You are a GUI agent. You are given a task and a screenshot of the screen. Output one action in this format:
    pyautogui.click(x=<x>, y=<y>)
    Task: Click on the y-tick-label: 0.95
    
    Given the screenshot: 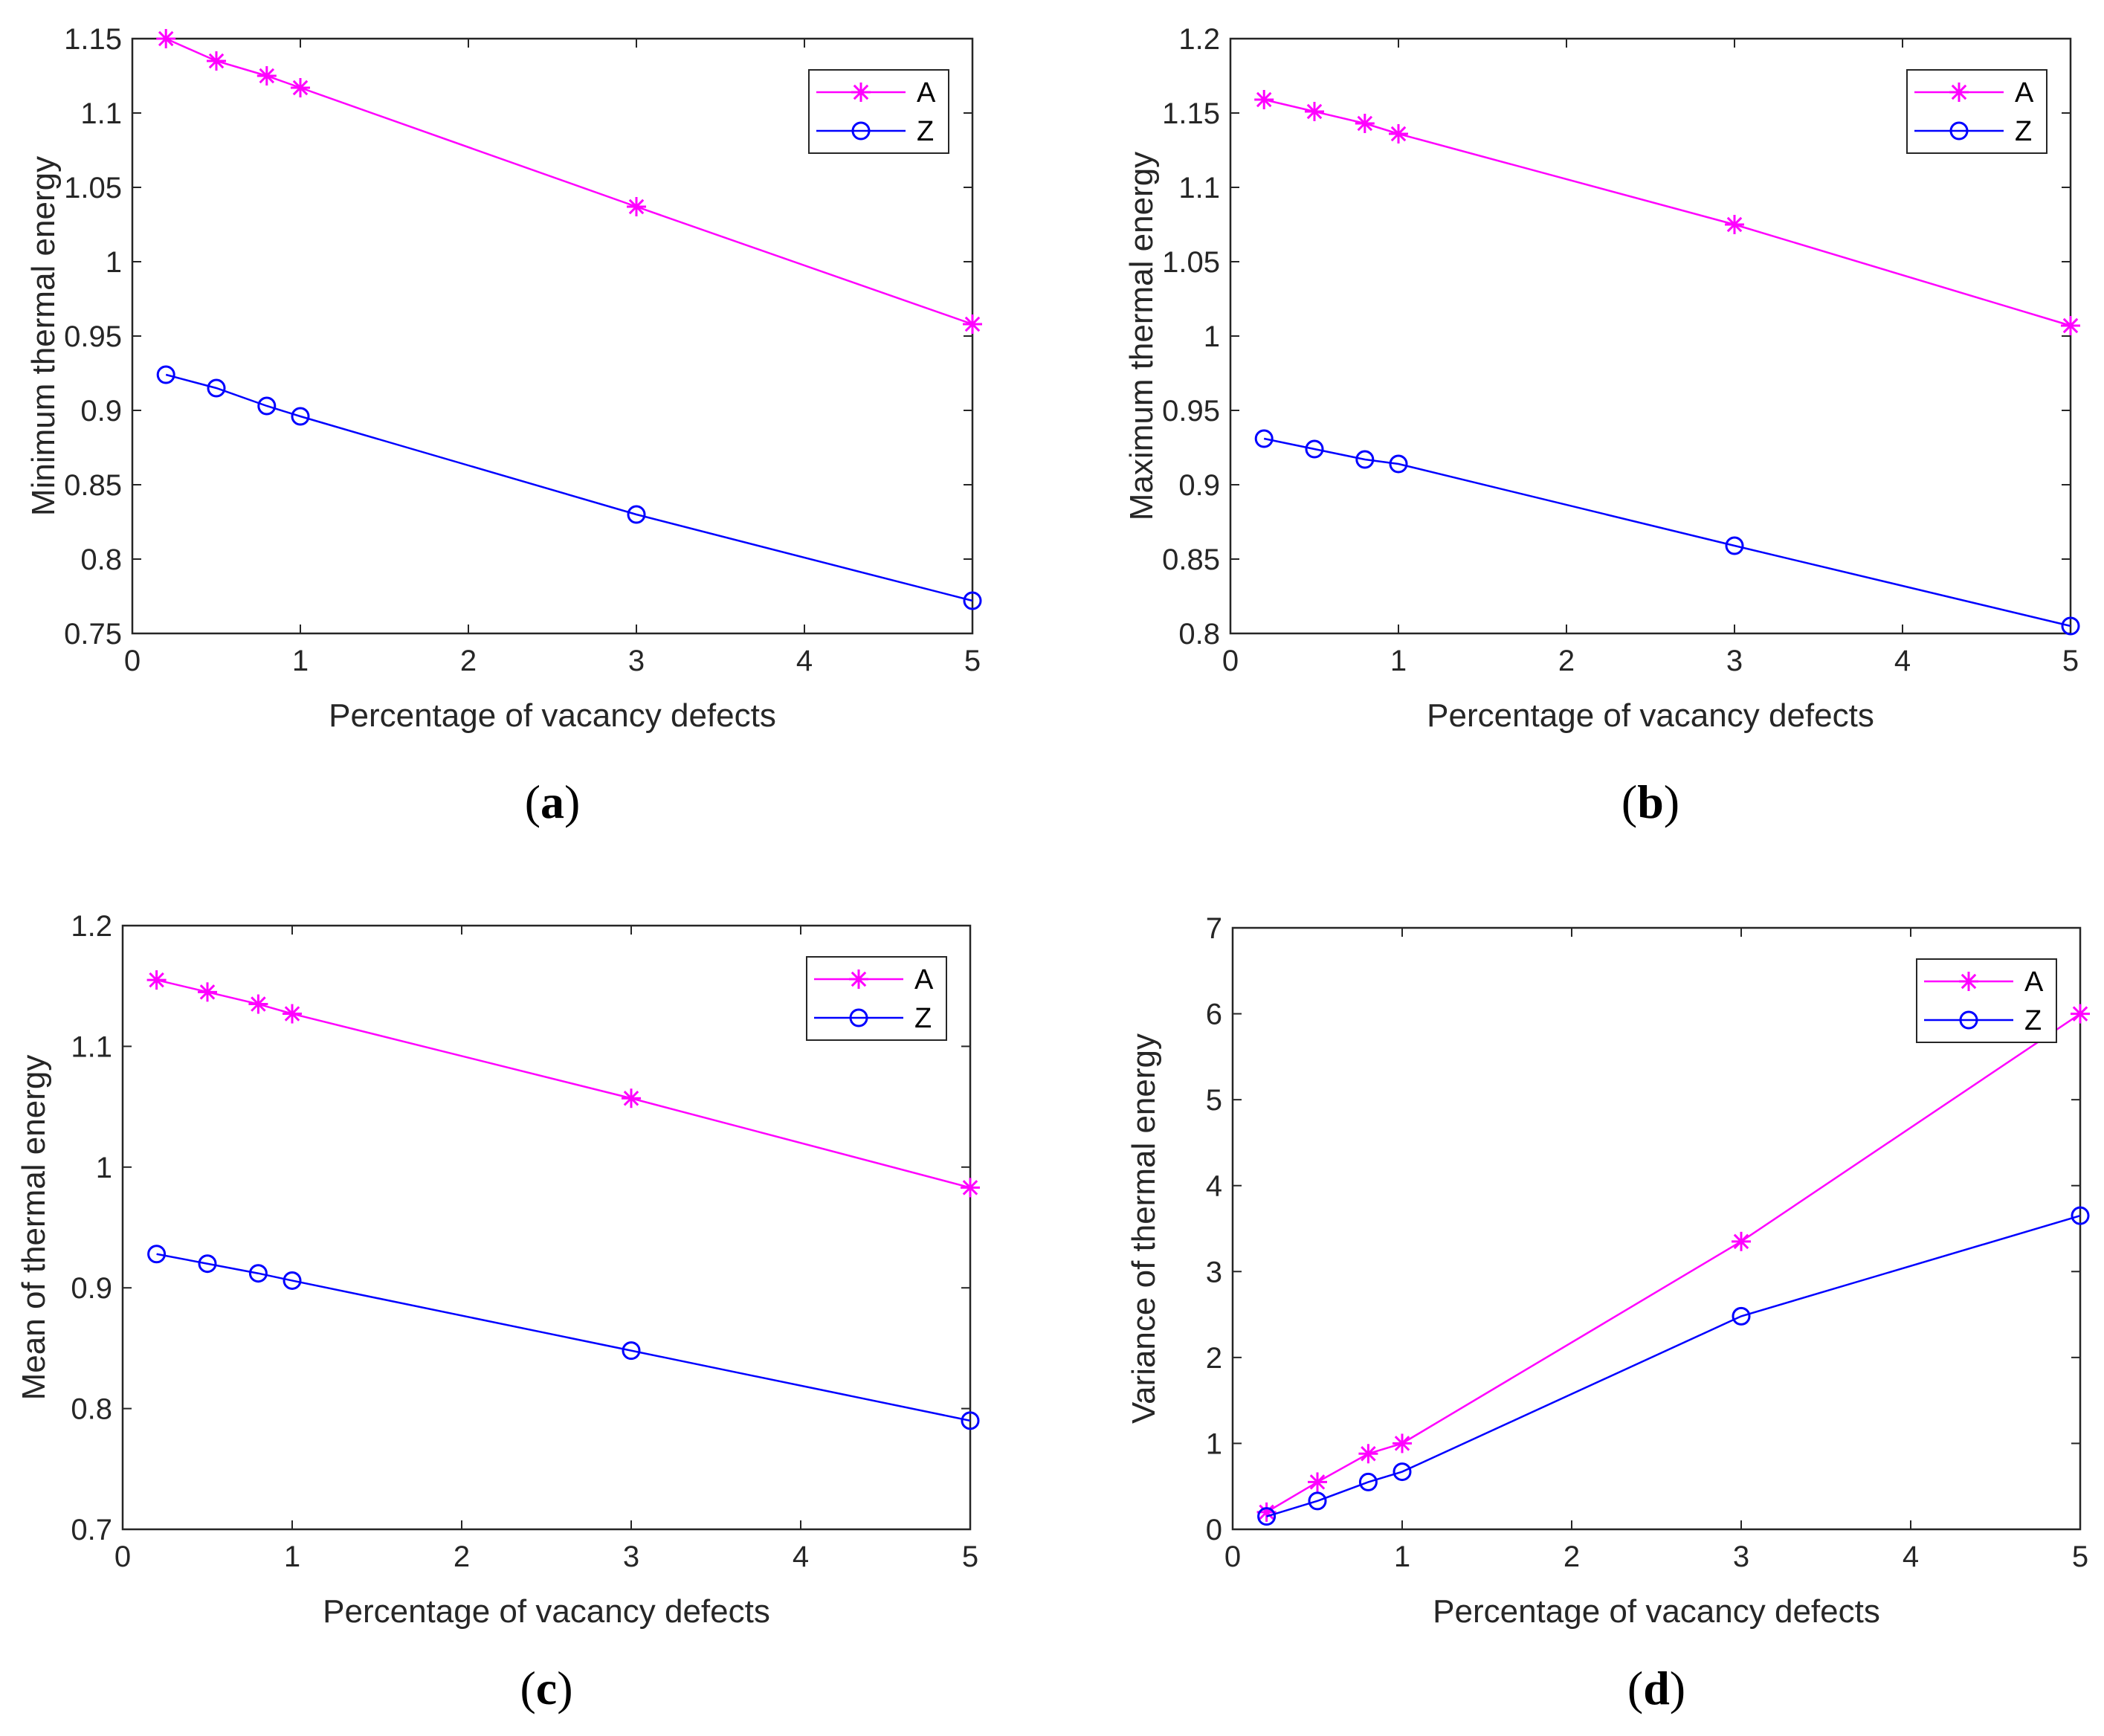 What is the action you would take?
    pyautogui.click(x=93, y=336)
    